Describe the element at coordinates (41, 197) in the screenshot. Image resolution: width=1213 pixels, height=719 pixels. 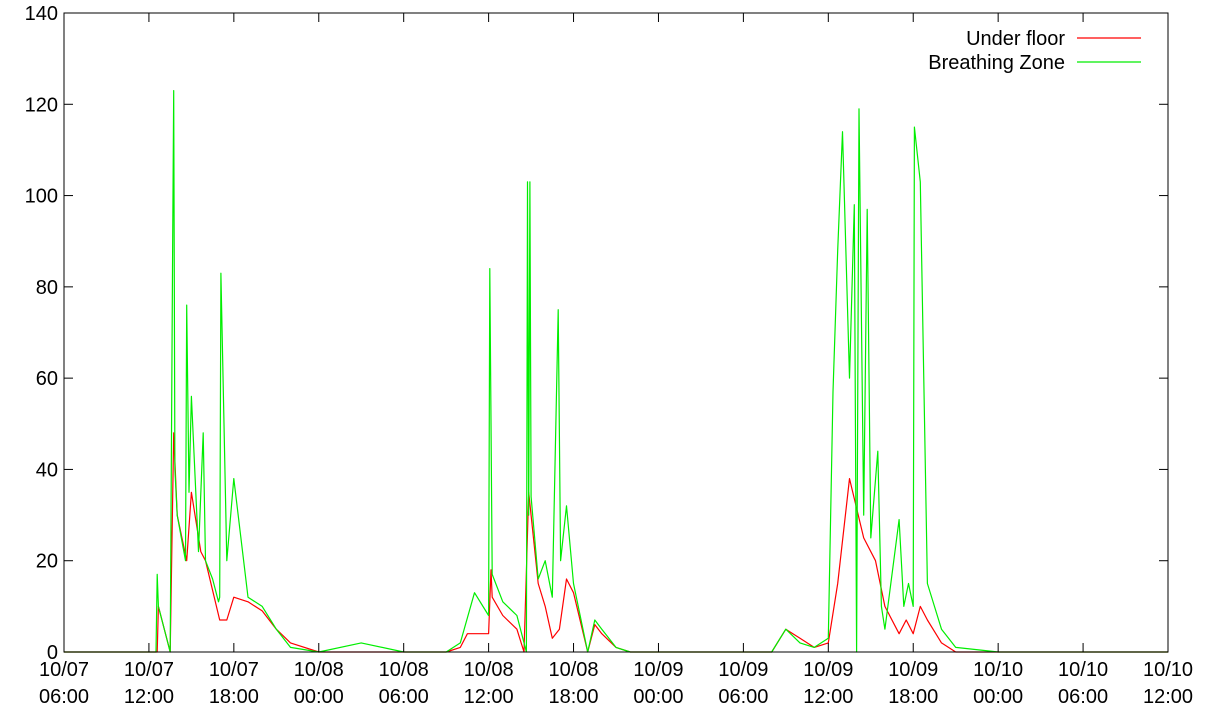
I see `y-tick-label: 100` at that location.